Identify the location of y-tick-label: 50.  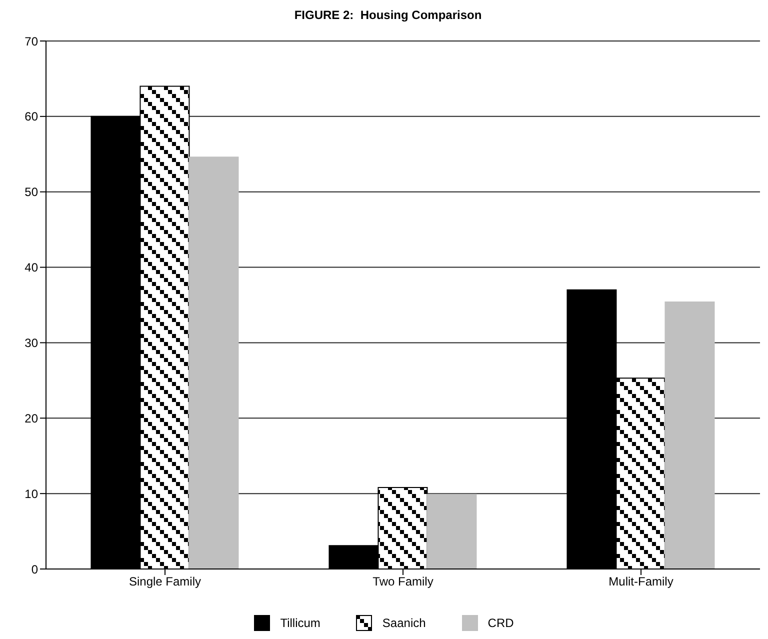
(31, 192).